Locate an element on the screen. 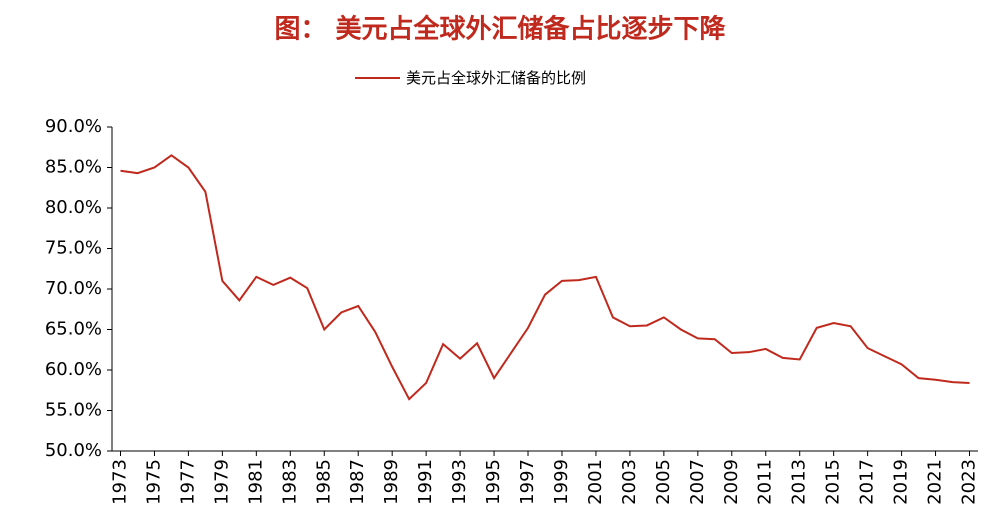  x-tick-label: 1981 is located at coordinates (255, 482).